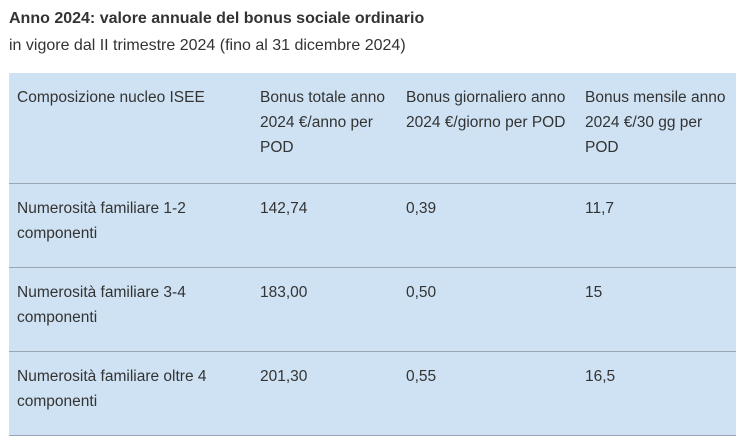 This screenshot has width=756, height=446. What do you see at coordinates (655, 122) in the screenshot?
I see `header-monthly-bonus: Bonus mensile anno 2024 €/30 gg per POD` at bounding box center [655, 122].